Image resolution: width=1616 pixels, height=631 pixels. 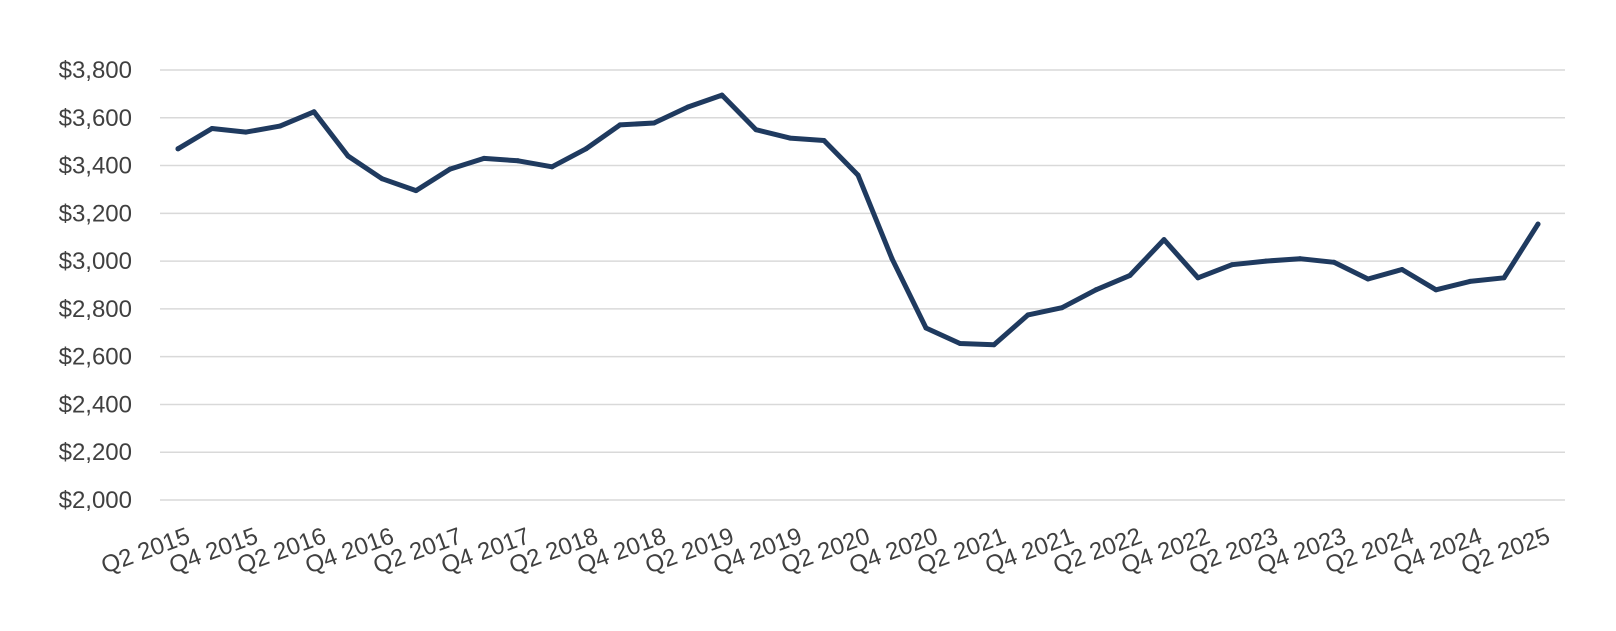 What do you see at coordinates (95, 70) in the screenshot?
I see `y-tick-label: $3,800` at bounding box center [95, 70].